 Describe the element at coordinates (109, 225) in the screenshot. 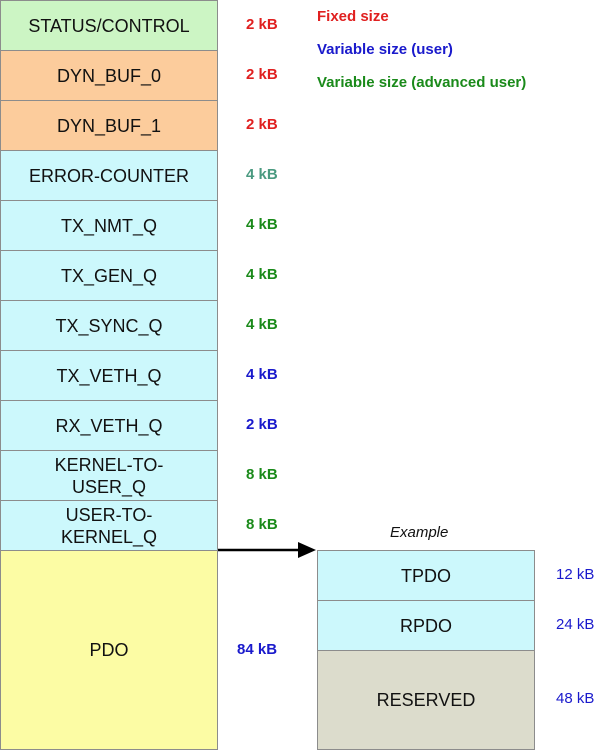

I see `block-tx-nmt-q: TX_NMT_Q` at that location.